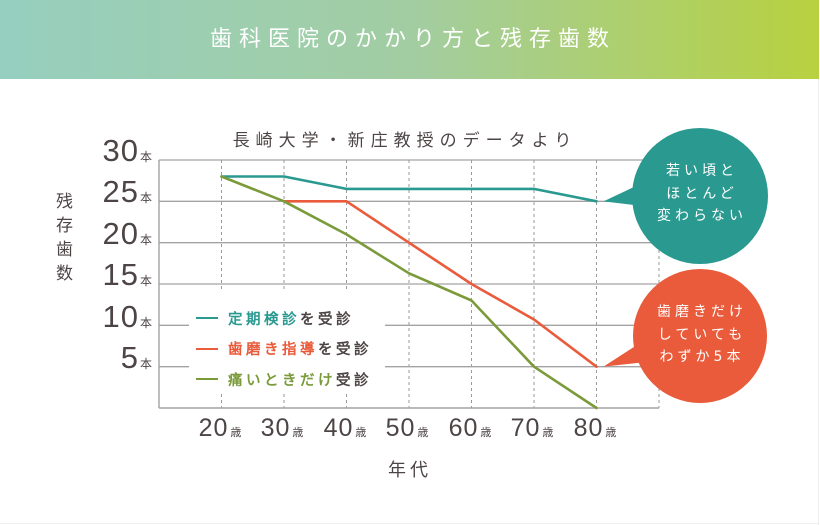 This screenshot has width=820, height=525. What do you see at coordinates (409, 189) in the screenshot?
I see `series-line-regular-checkup` at bounding box center [409, 189].